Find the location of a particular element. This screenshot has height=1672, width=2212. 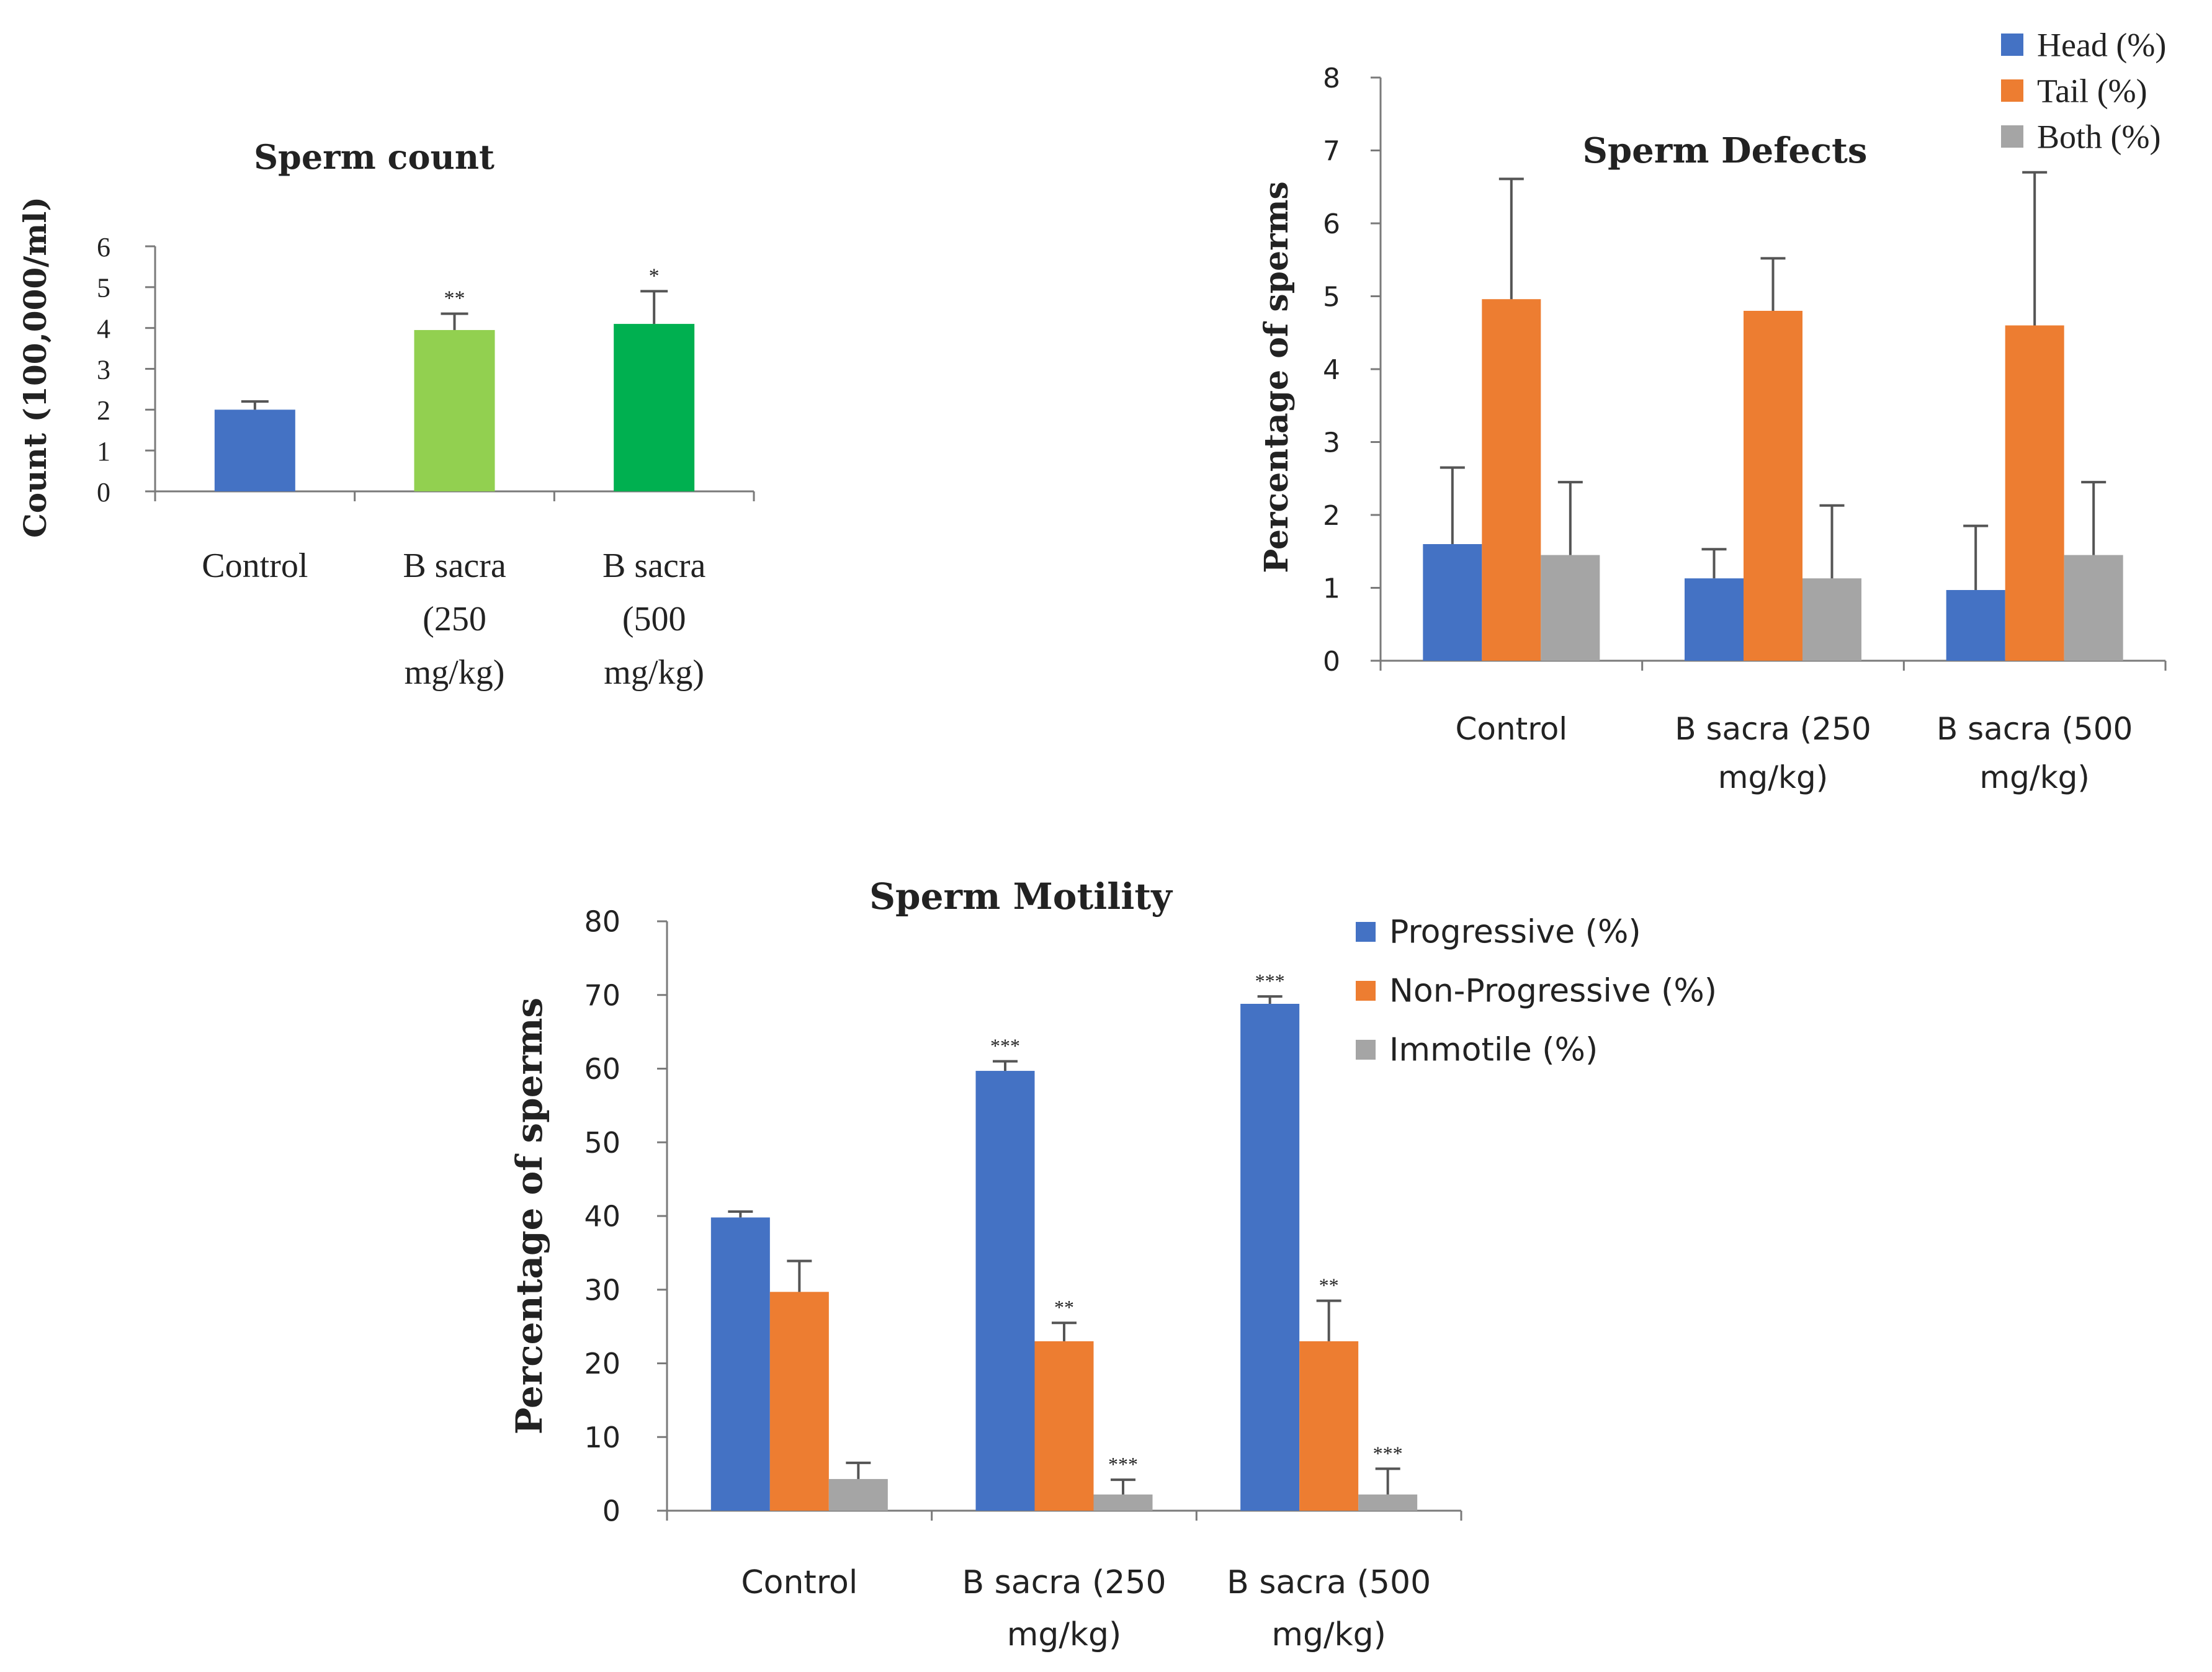

motility-legend-label: Non-Progressive (%) is located at coordinates (1553, 991).